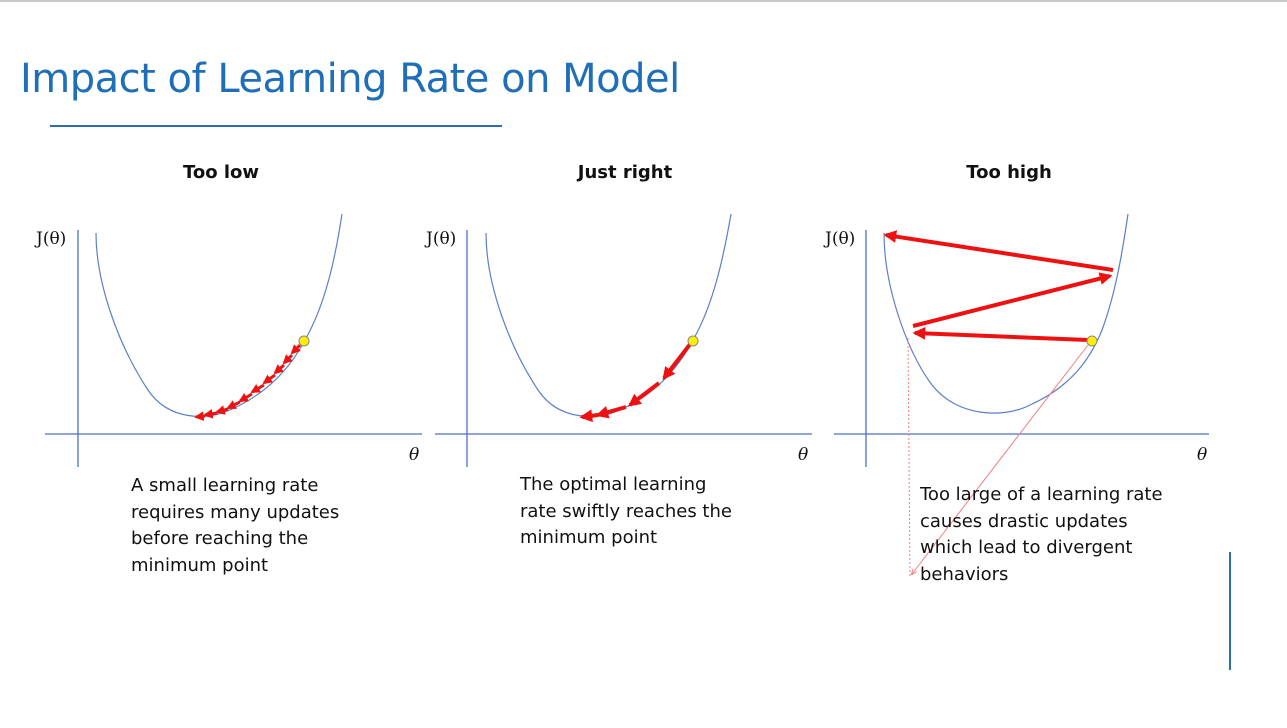  I want to click on small-step-arrows, so click(248, 382).